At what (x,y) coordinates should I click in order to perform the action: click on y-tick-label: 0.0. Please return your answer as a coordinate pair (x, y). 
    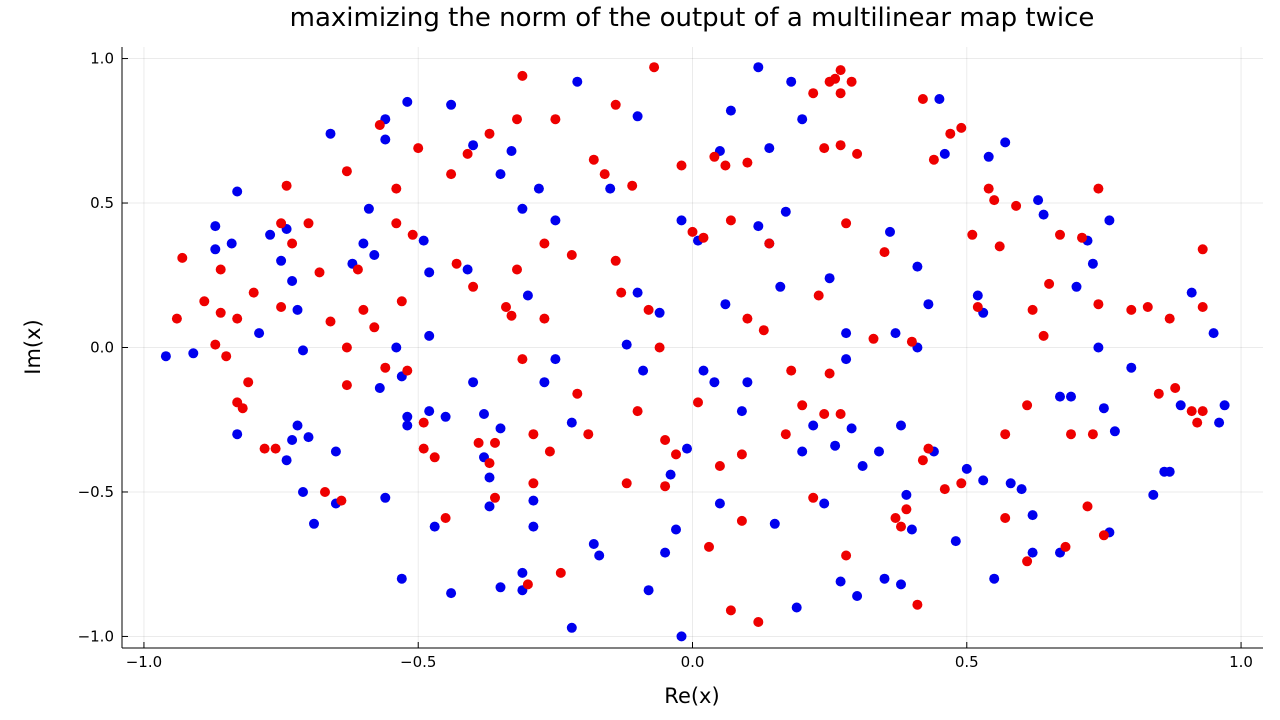
    Looking at the image, I should click on (102, 348).